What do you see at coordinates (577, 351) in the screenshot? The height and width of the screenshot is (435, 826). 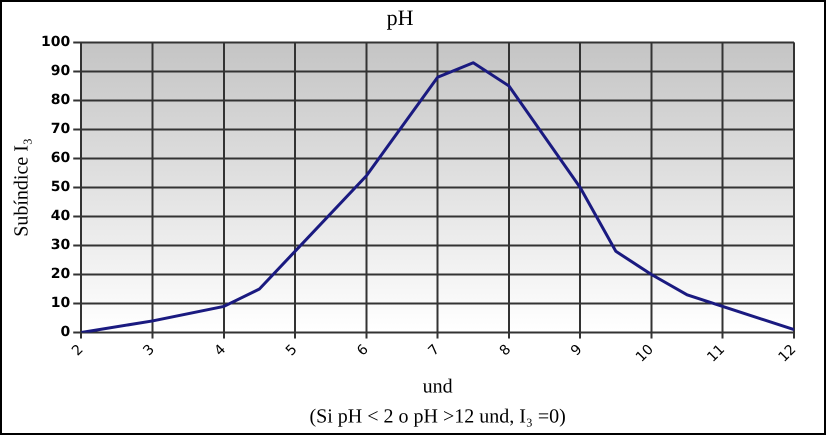 I see `x-tick-label: 9` at bounding box center [577, 351].